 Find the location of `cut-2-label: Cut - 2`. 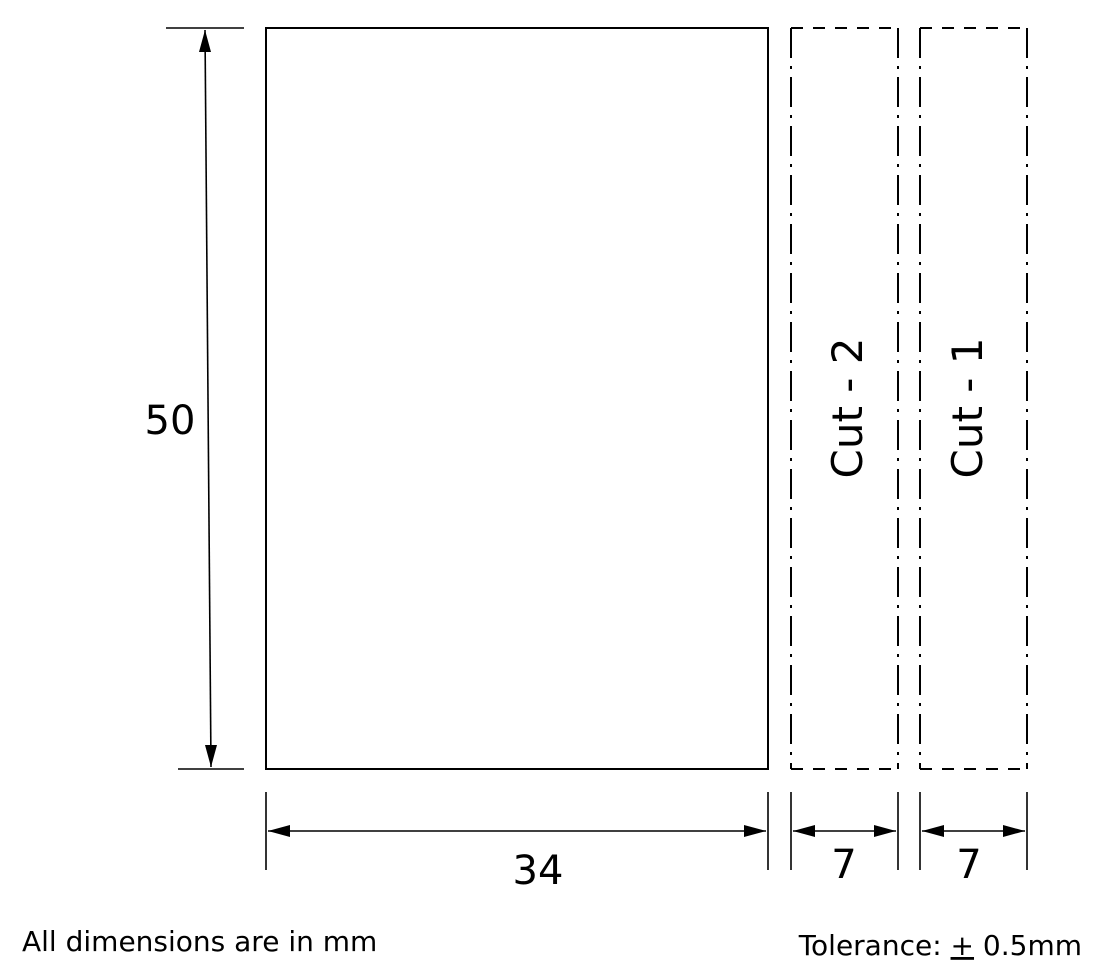

cut-2-label: Cut - 2 is located at coordinates (847, 408).